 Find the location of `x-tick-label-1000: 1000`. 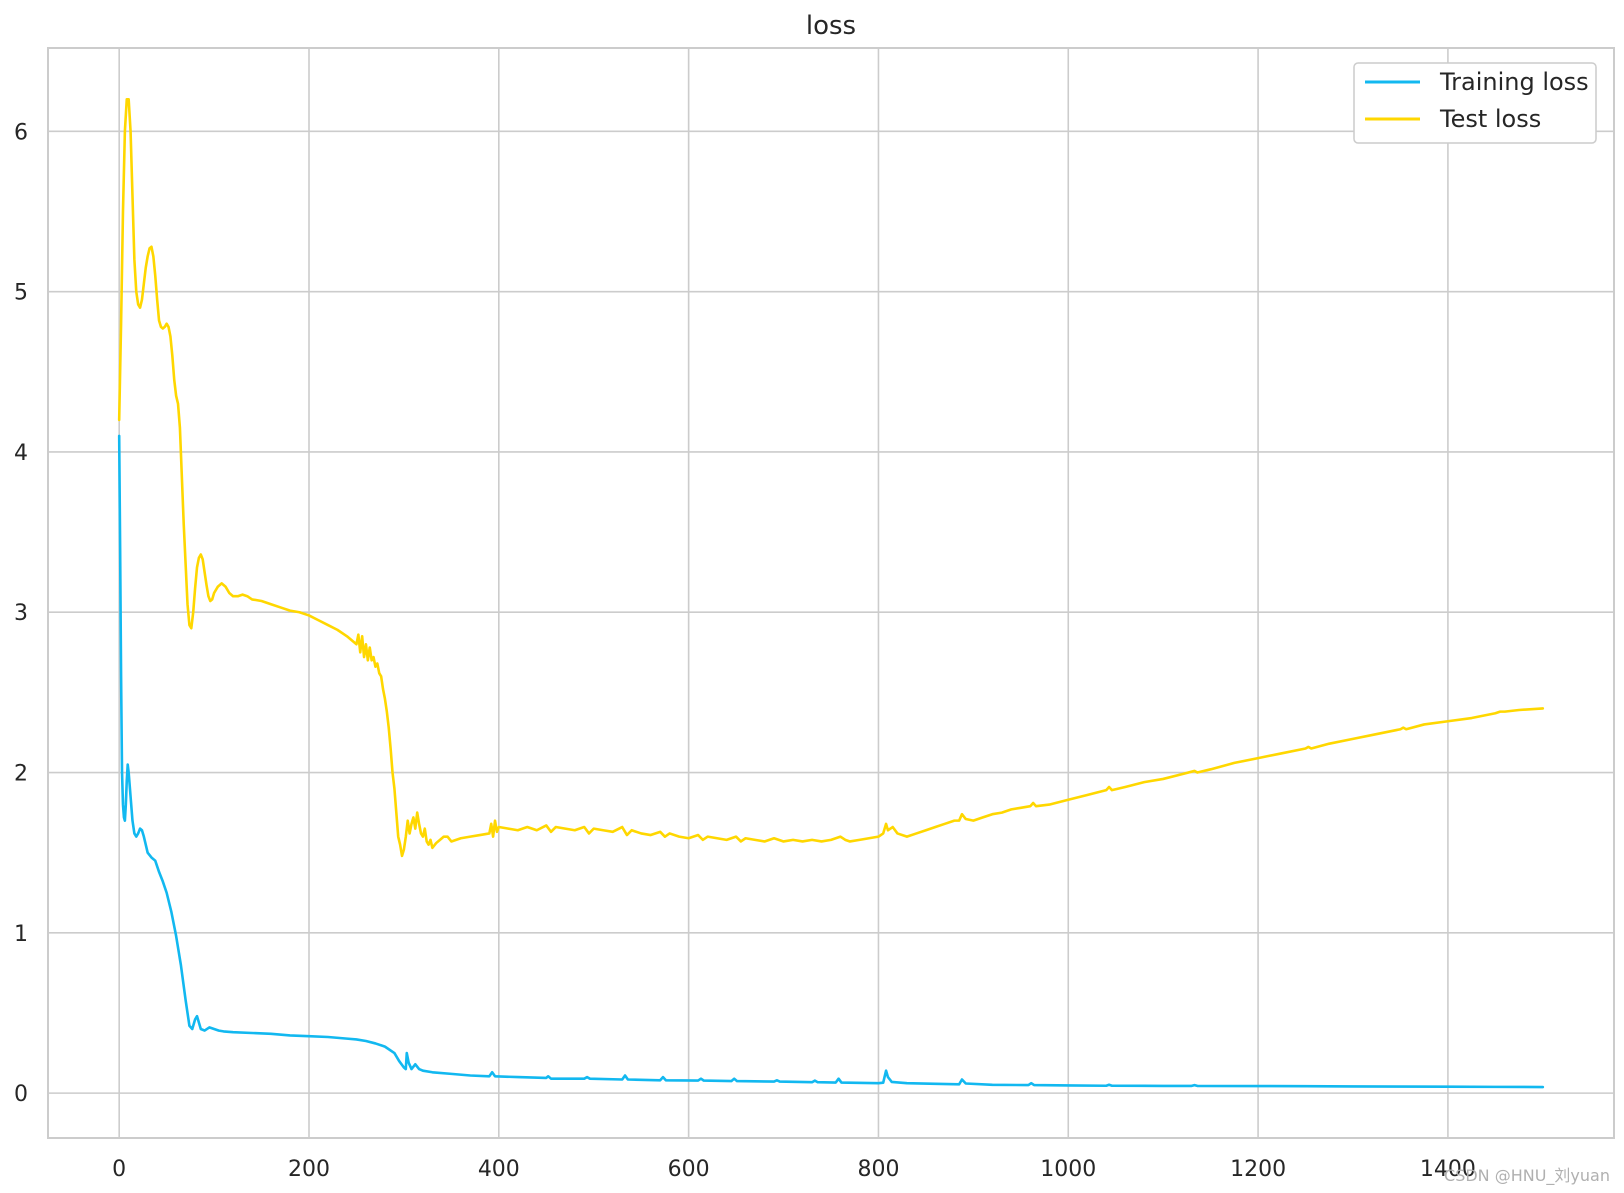

x-tick-label-1000: 1000 is located at coordinates (1068, 1169).